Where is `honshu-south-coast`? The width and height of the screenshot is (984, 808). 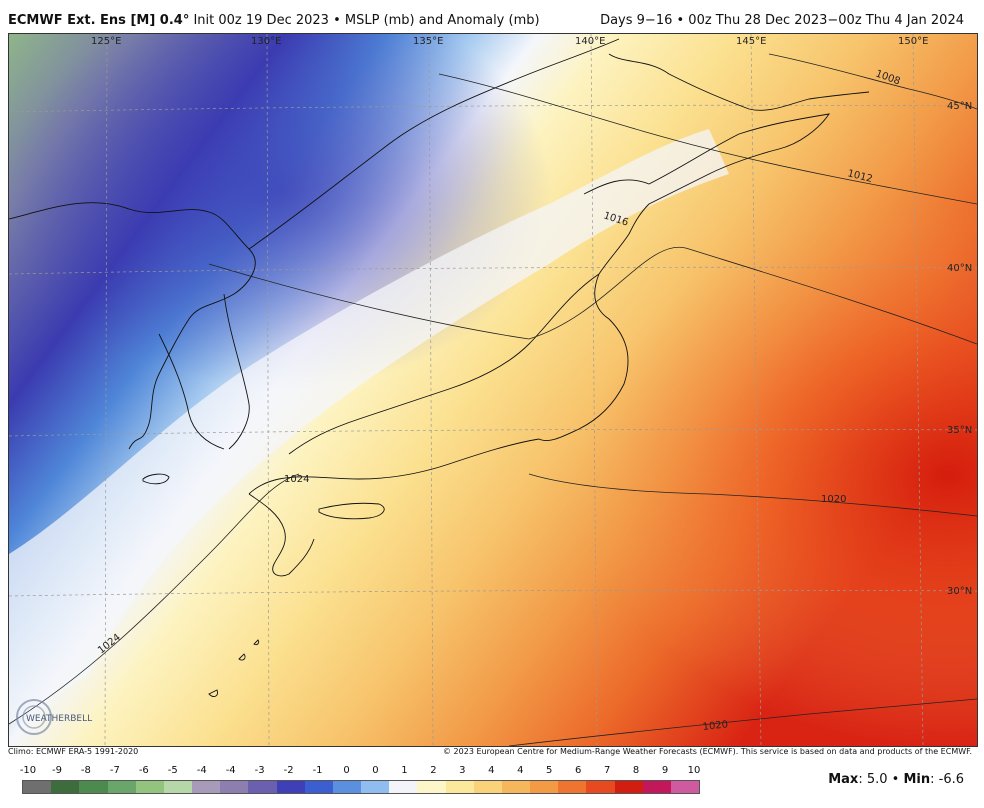 honshu-south-coast is located at coordinates (394, 466).